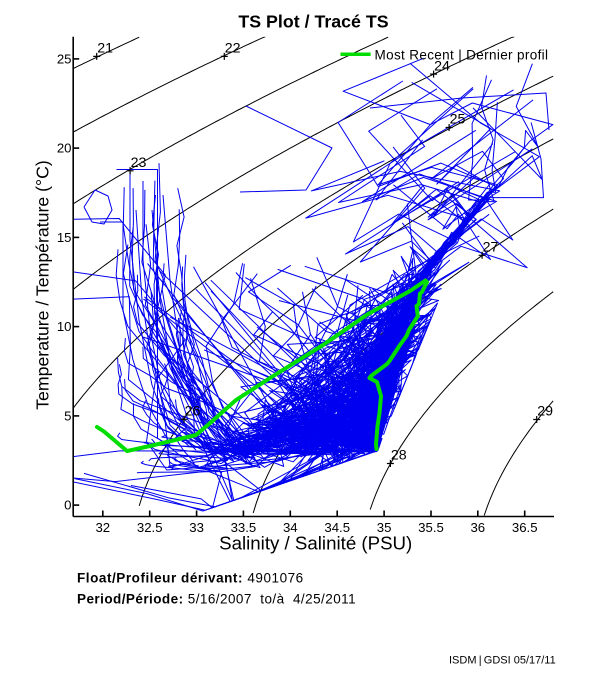 This screenshot has width=611, height=675. Describe the element at coordinates (102, 527) in the screenshot. I see `svg-text: 32` at that location.